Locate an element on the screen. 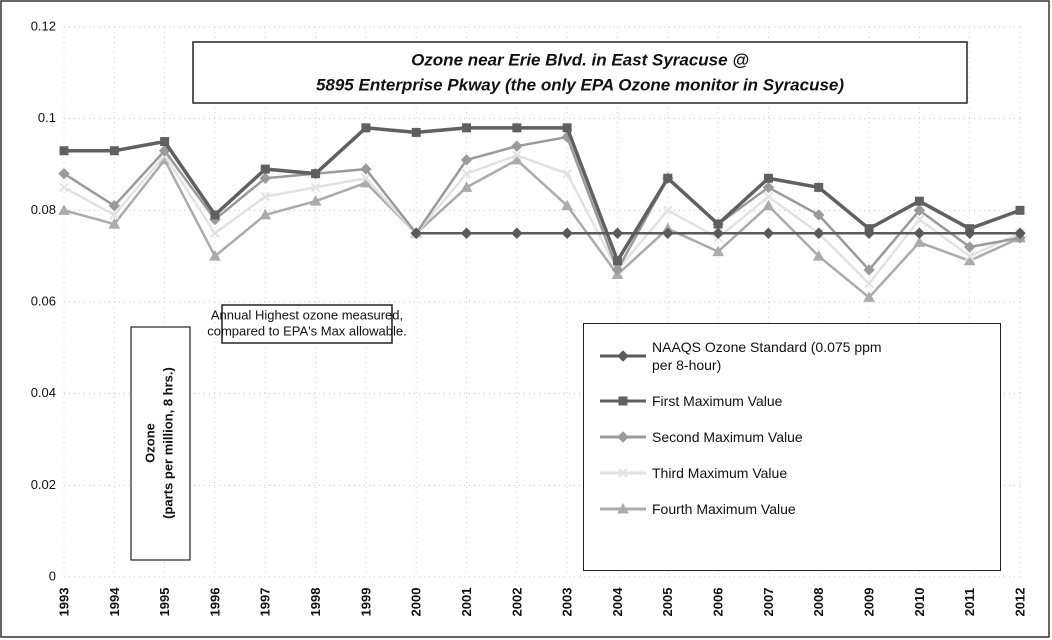 This screenshot has height=640, width=1052. x-tick-label: 2006 is located at coordinates (718, 602).